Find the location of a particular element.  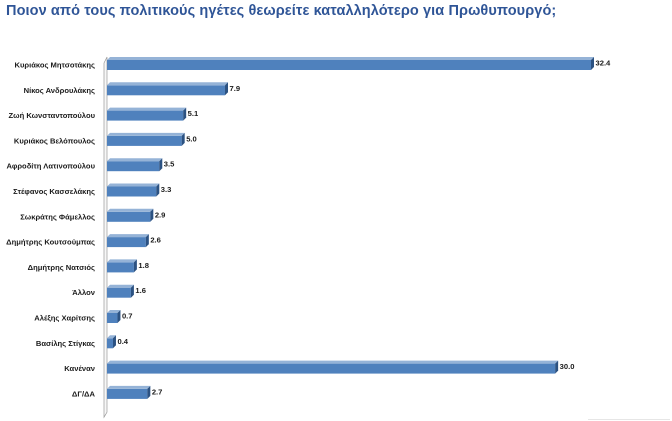

category-label: Ζωή Κωνσταντοπούλου is located at coordinates (52, 115).